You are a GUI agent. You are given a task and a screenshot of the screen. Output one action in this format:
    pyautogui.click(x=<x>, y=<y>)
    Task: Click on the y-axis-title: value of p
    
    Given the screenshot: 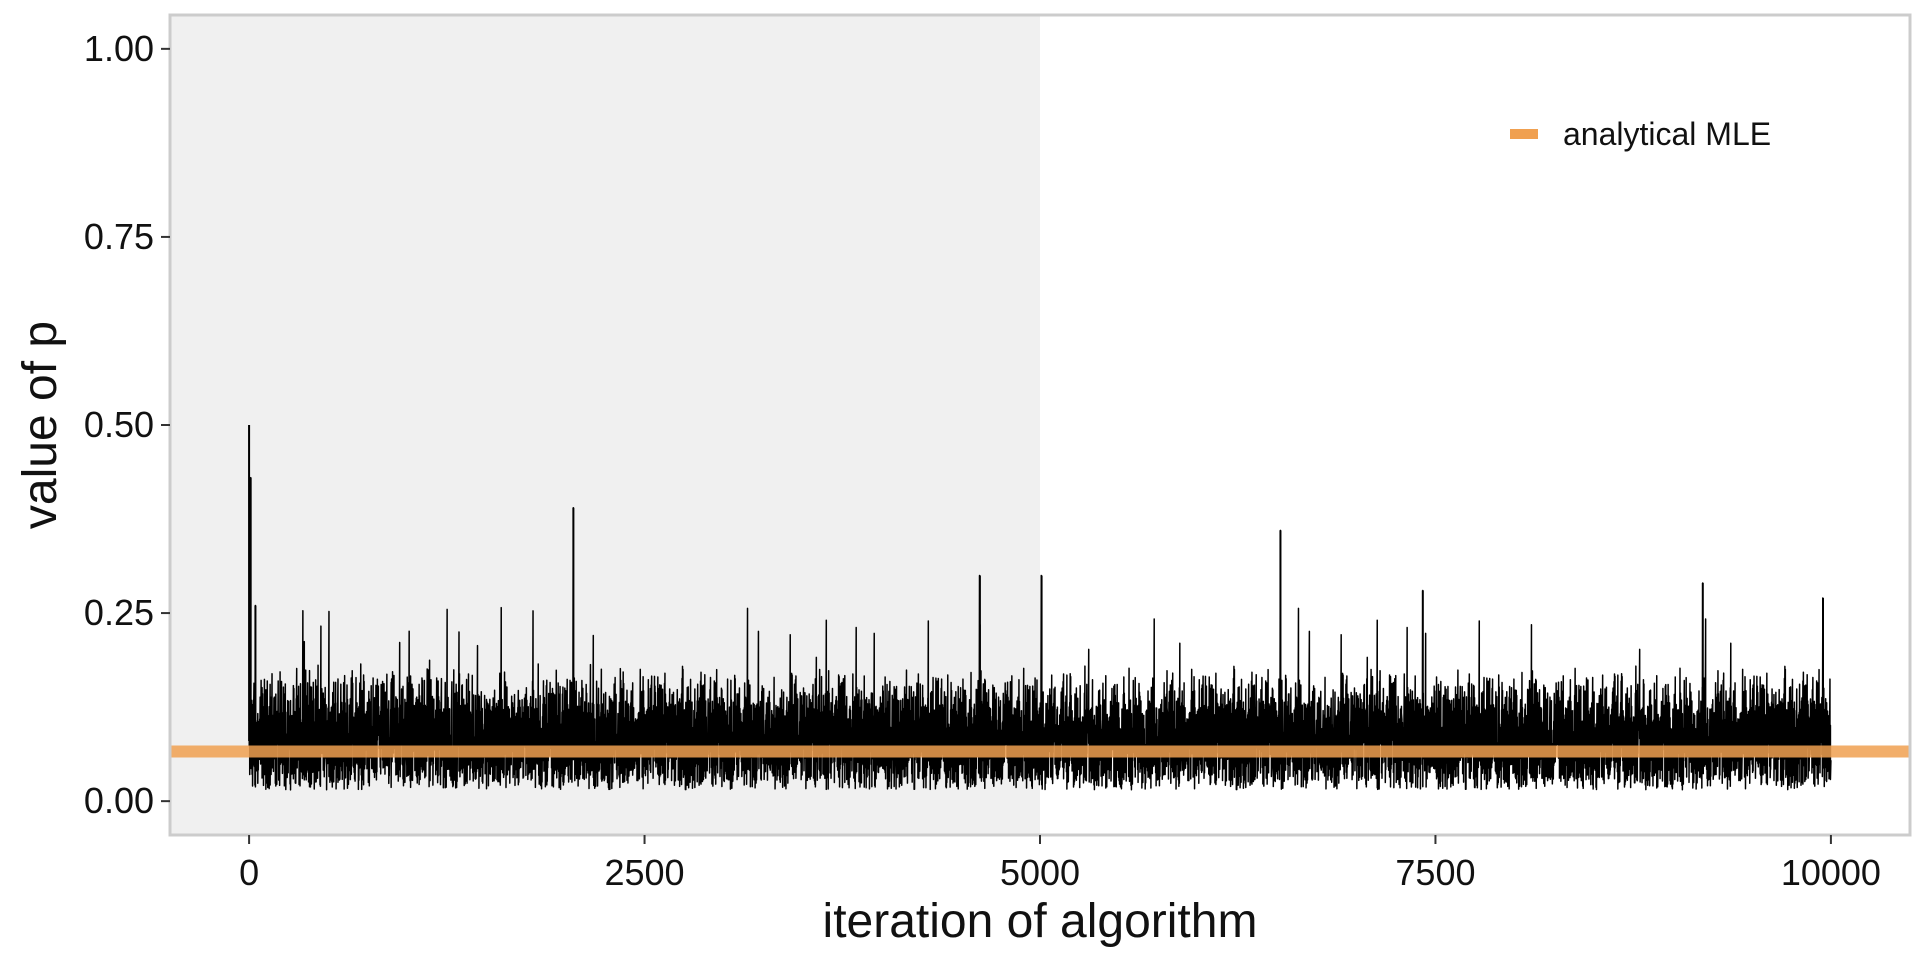 What is the action you would take?
    pyautogui.click(x=40, y=425)
    